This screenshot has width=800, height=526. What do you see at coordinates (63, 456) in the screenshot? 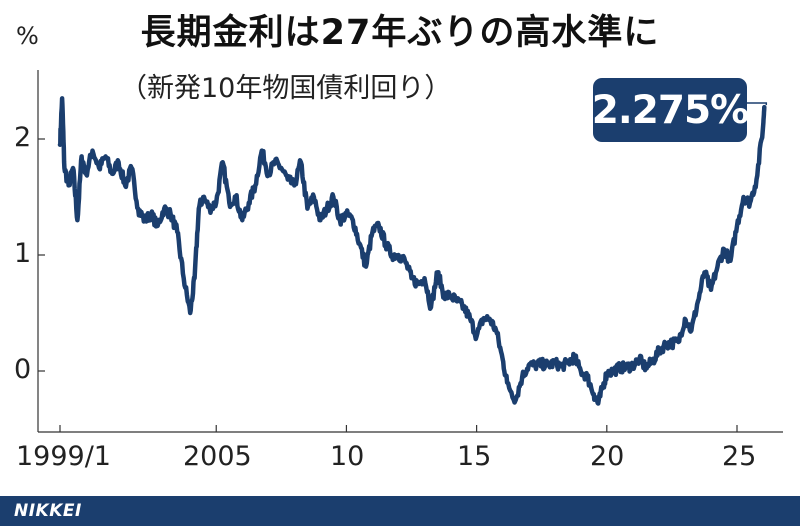
I see `x-tick-label: 1999/1` at bounding box center [63, 456].